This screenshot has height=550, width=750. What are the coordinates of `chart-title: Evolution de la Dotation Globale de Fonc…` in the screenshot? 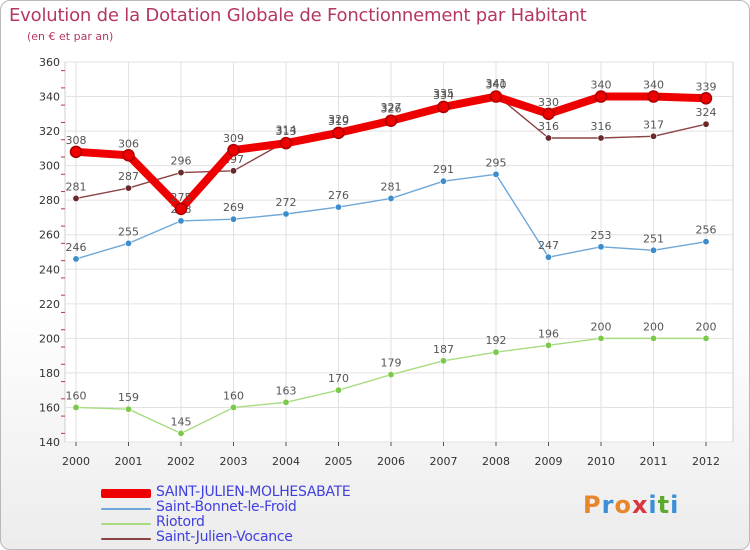 It's located at (298, 15).